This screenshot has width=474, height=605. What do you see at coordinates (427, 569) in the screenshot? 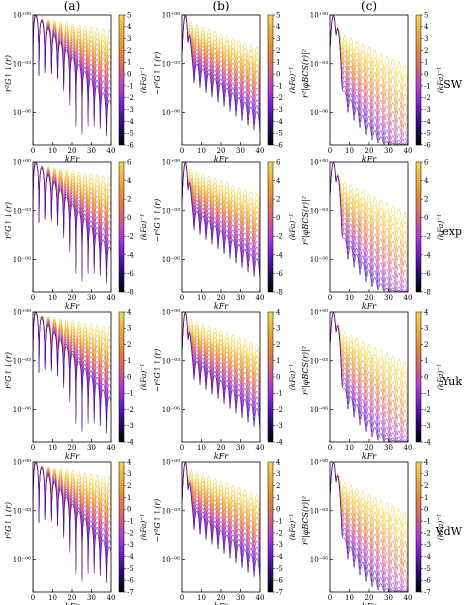
I see `colorbar-tick-label: -5` at bounding box center [427, 569].